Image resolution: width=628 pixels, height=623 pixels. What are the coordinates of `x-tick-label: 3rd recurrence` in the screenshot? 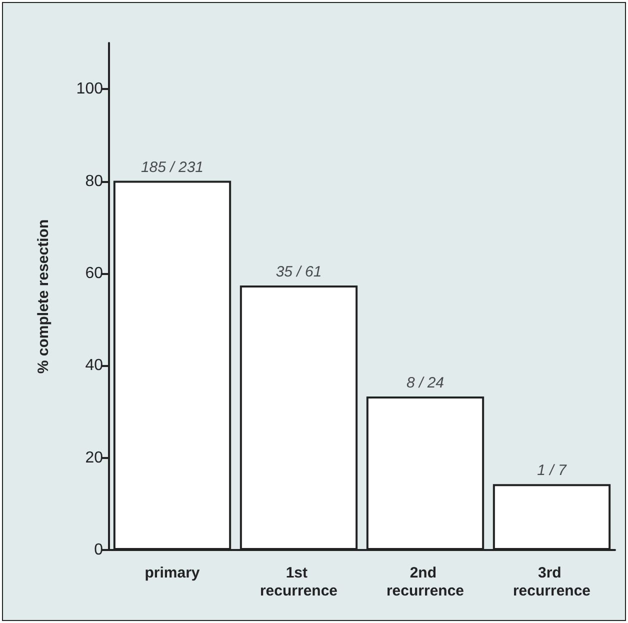 It's located at (551, 582).